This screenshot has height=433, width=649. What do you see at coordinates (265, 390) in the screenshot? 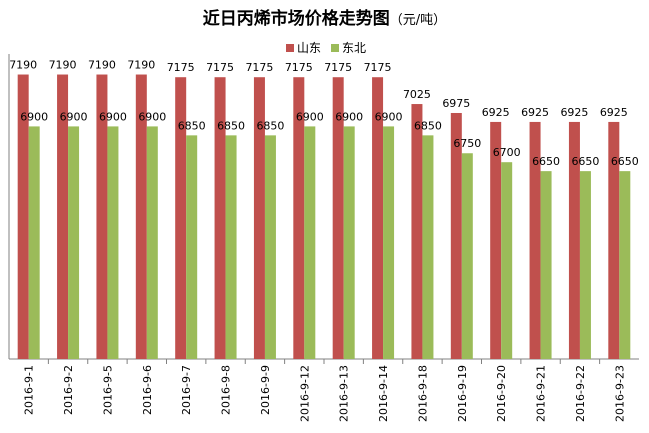
I see `x-tick-label: 2016-9-9` at bounding box center [265, 390].